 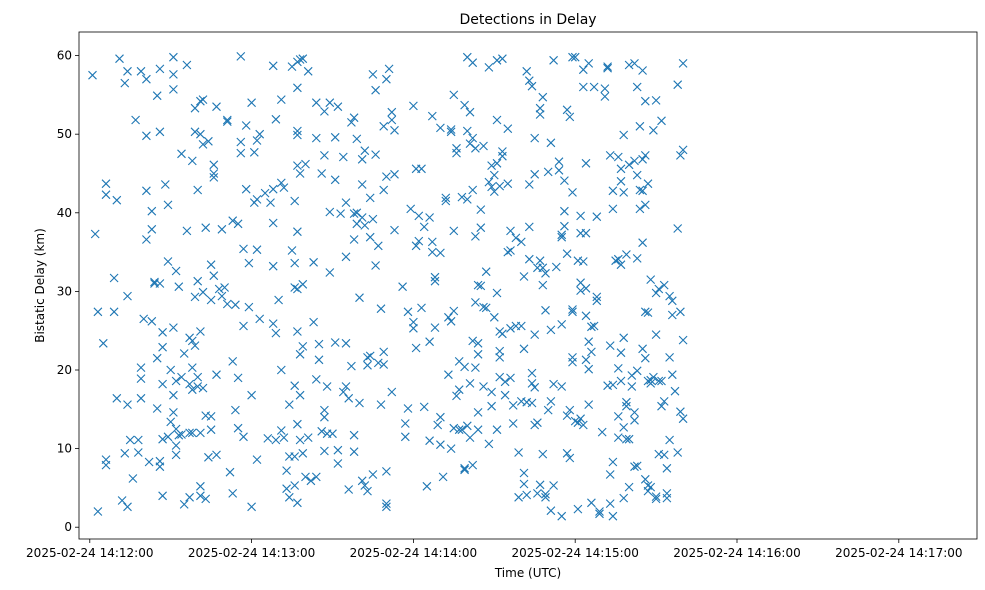 I want to click on y-axis: 0 10 20 30 40 50 60, so click(x=68, y=291).